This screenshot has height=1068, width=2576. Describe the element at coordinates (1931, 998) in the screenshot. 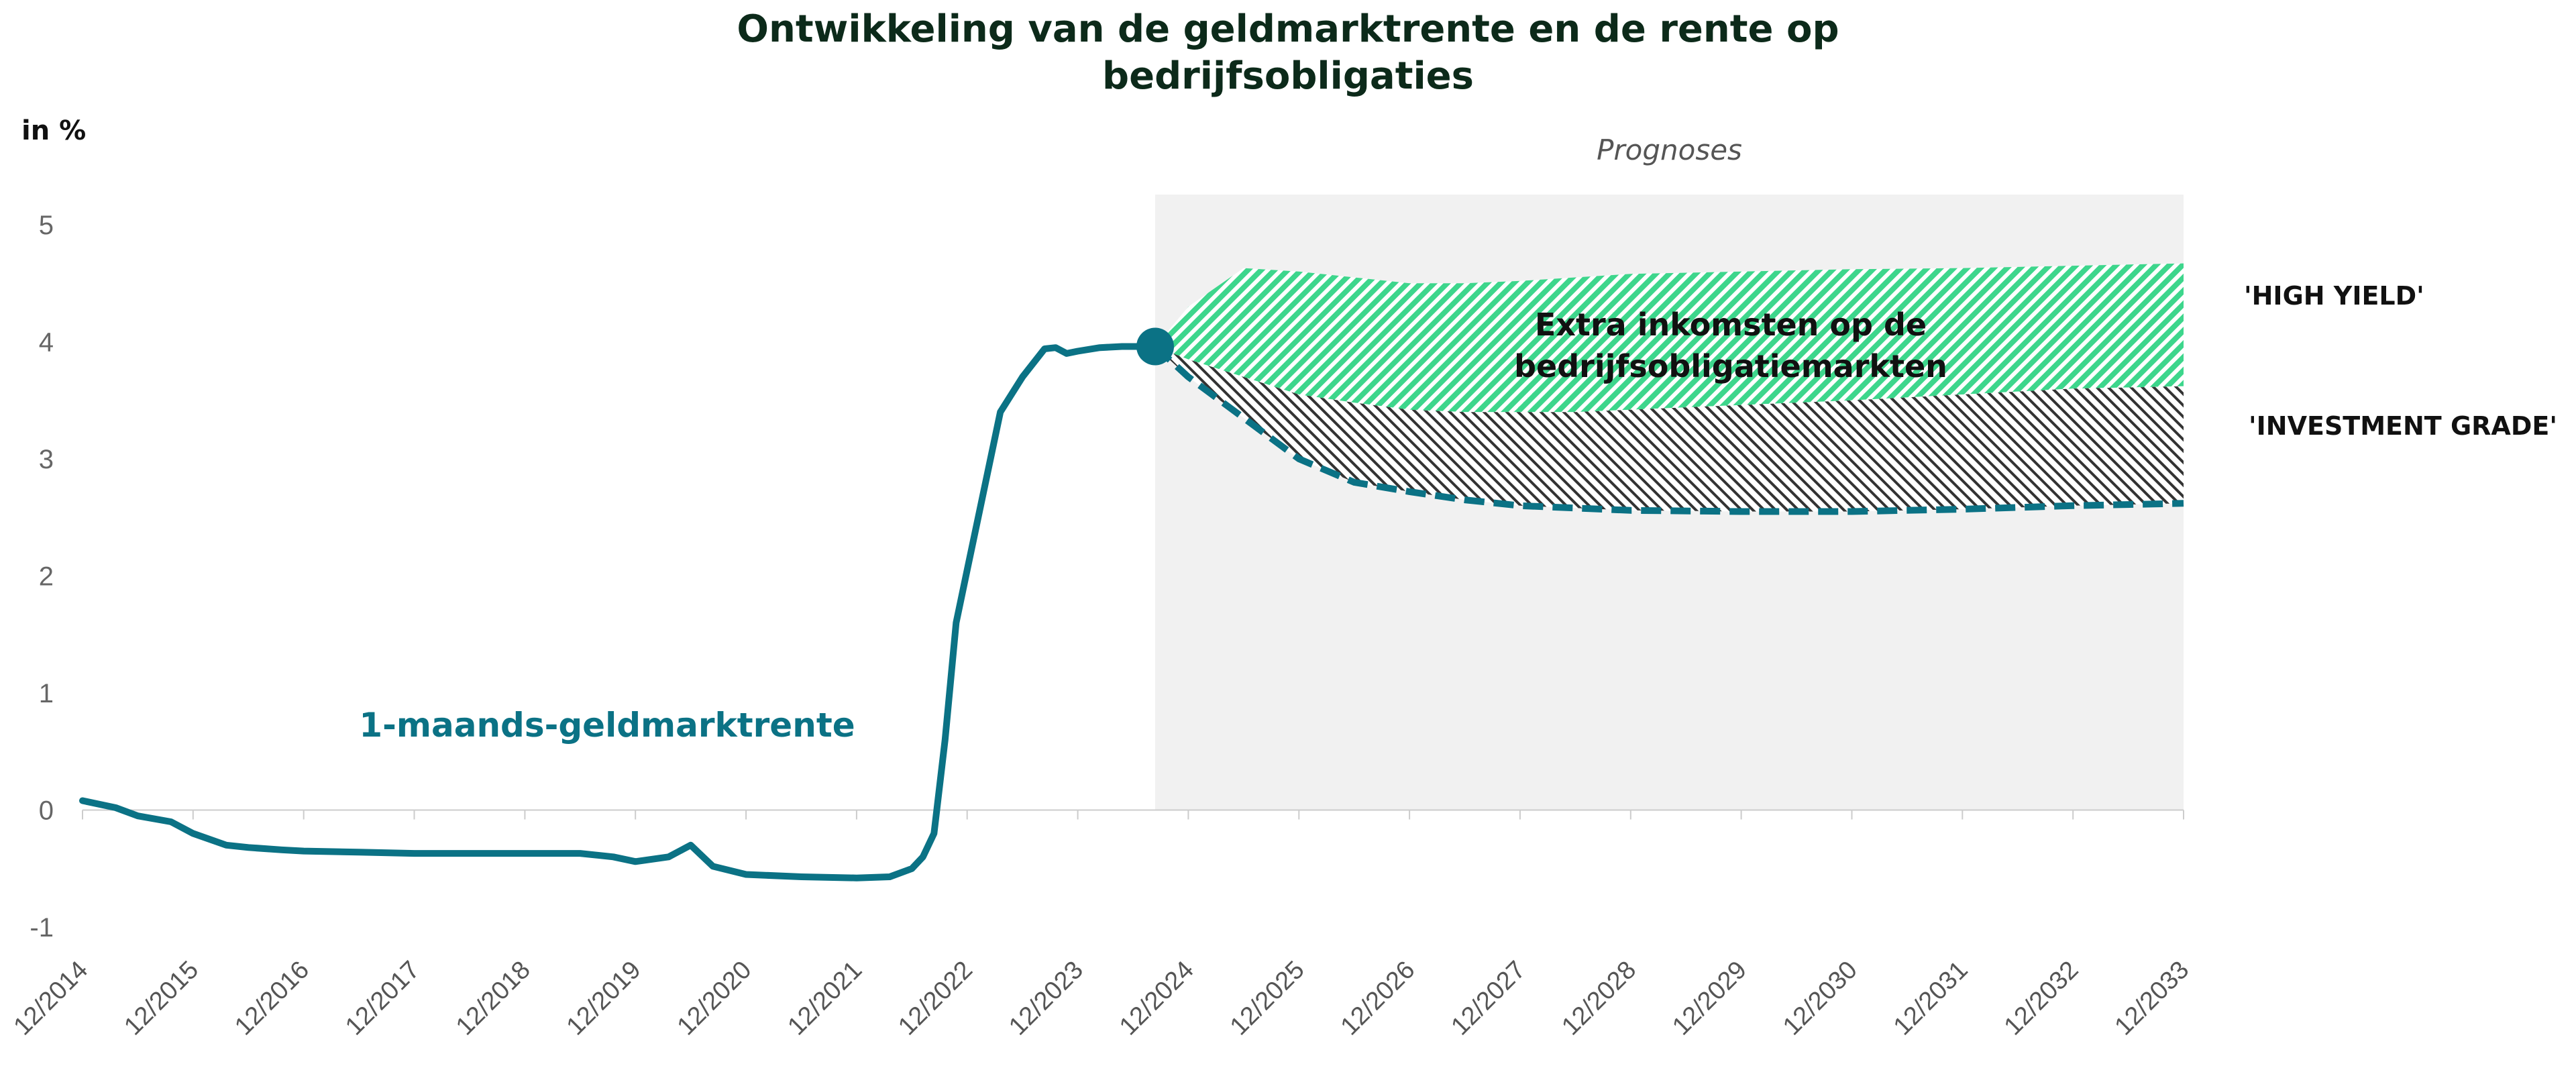

I see `x-tick-label: 12/2031` at that location.